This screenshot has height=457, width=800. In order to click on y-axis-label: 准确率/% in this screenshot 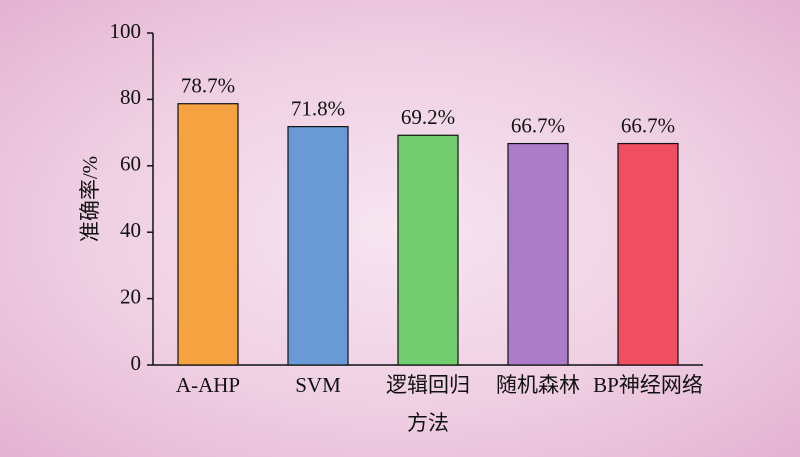, I will do `click(90, 199)`.